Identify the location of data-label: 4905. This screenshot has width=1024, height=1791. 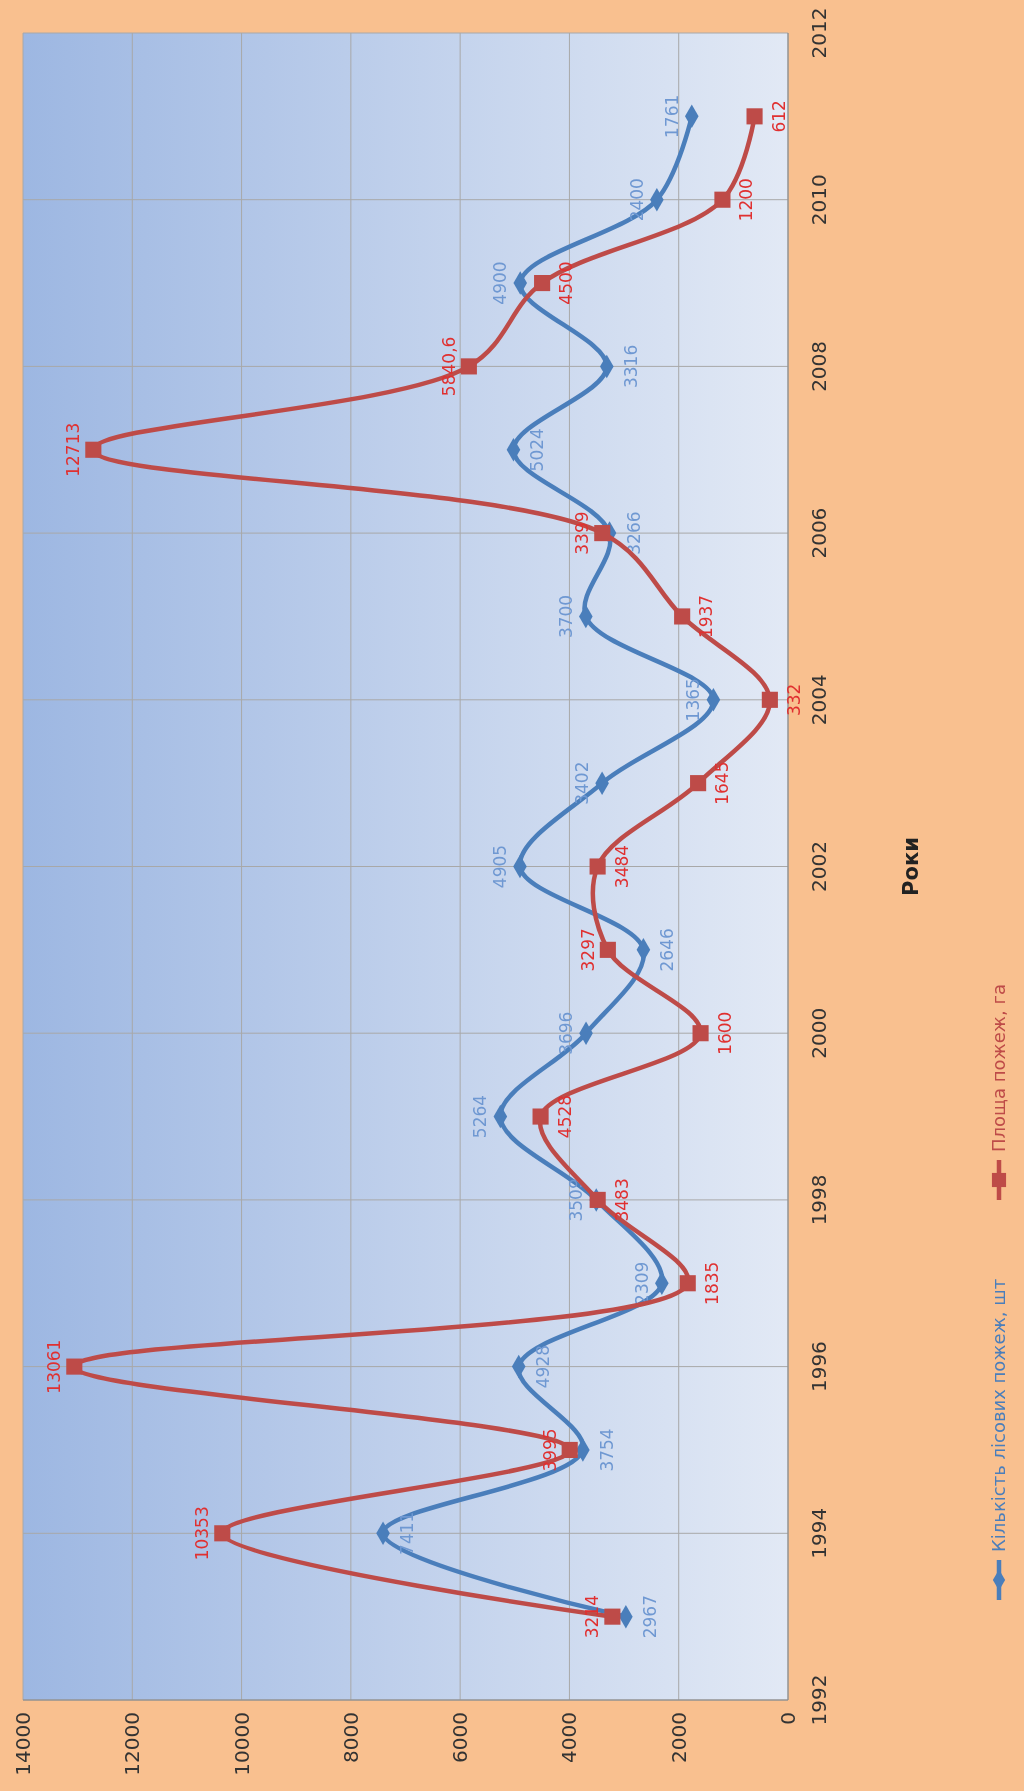
(499, 866).